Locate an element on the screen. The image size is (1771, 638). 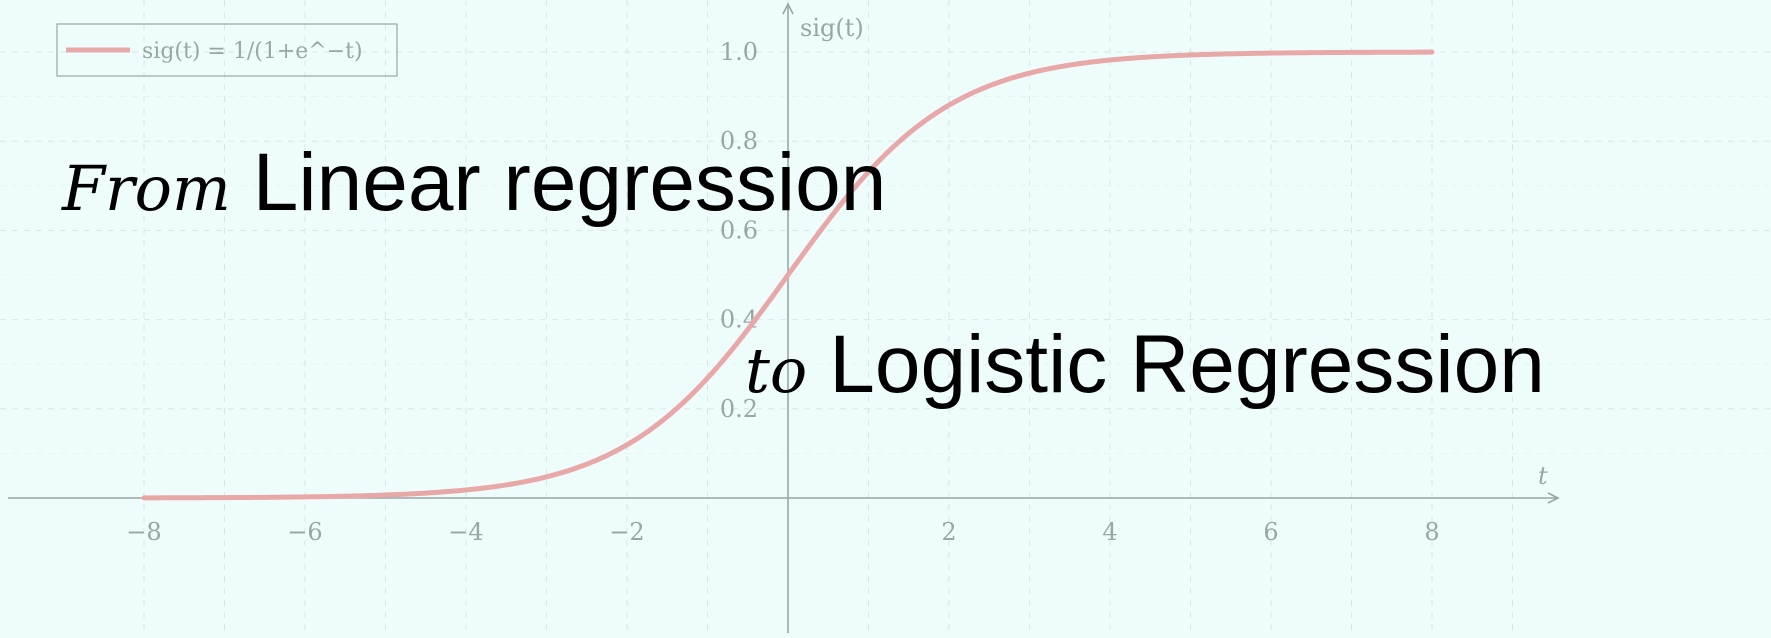
x-axis-arrow is located at coordinates (1553, 498).